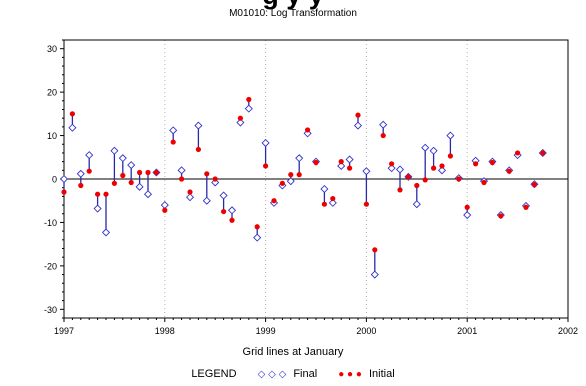 Image resolution: width=586 pixels, height=386 pixels. What do you see at coordinates (381, 374) in the screenshot?
I see `legend-initial-label: Initial` at bounding box center [381, 374].